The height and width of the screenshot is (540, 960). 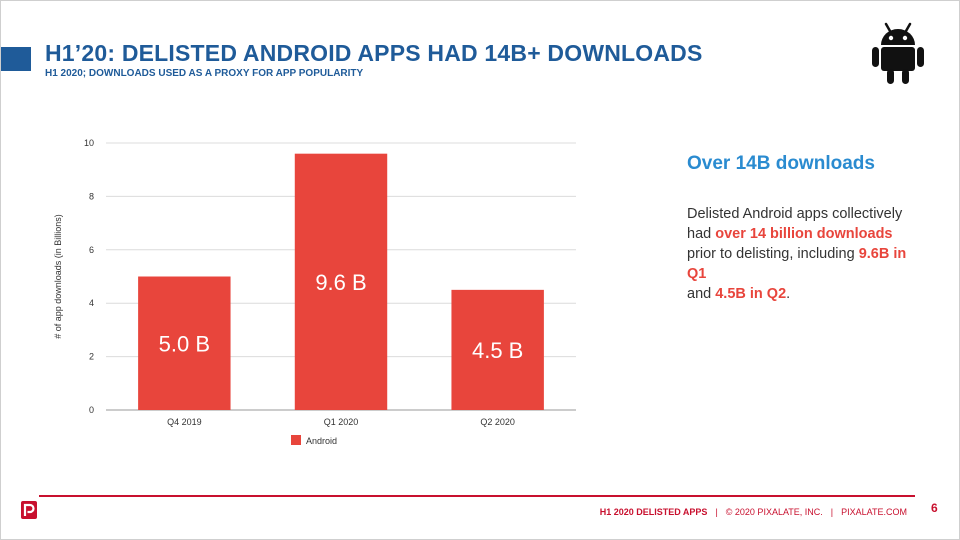 I want to click on callout-highlight-total: over 14 billion downloads, so click(x=804, y=234).